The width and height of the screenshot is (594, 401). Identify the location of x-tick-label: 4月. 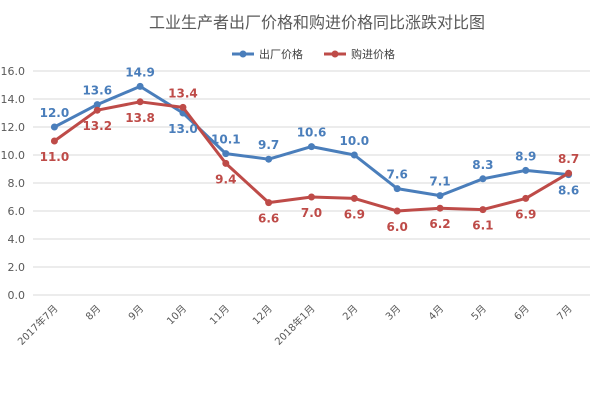
(436, 313).